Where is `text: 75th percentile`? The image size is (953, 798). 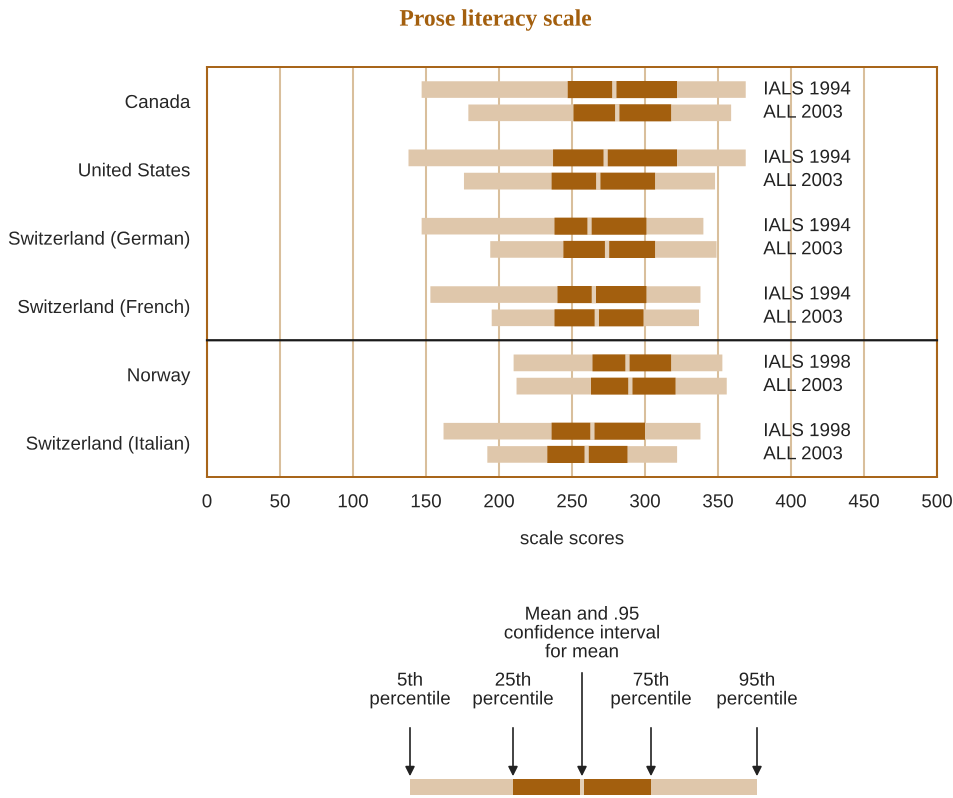
text: 75th percentile is located at coordinates (651, 690).